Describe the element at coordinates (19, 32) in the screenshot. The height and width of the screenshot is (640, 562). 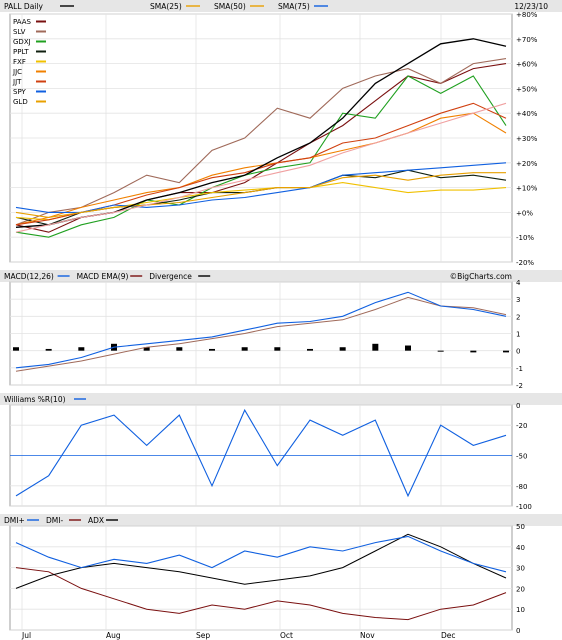
I see `legend-label-slv: SLV` at that location.